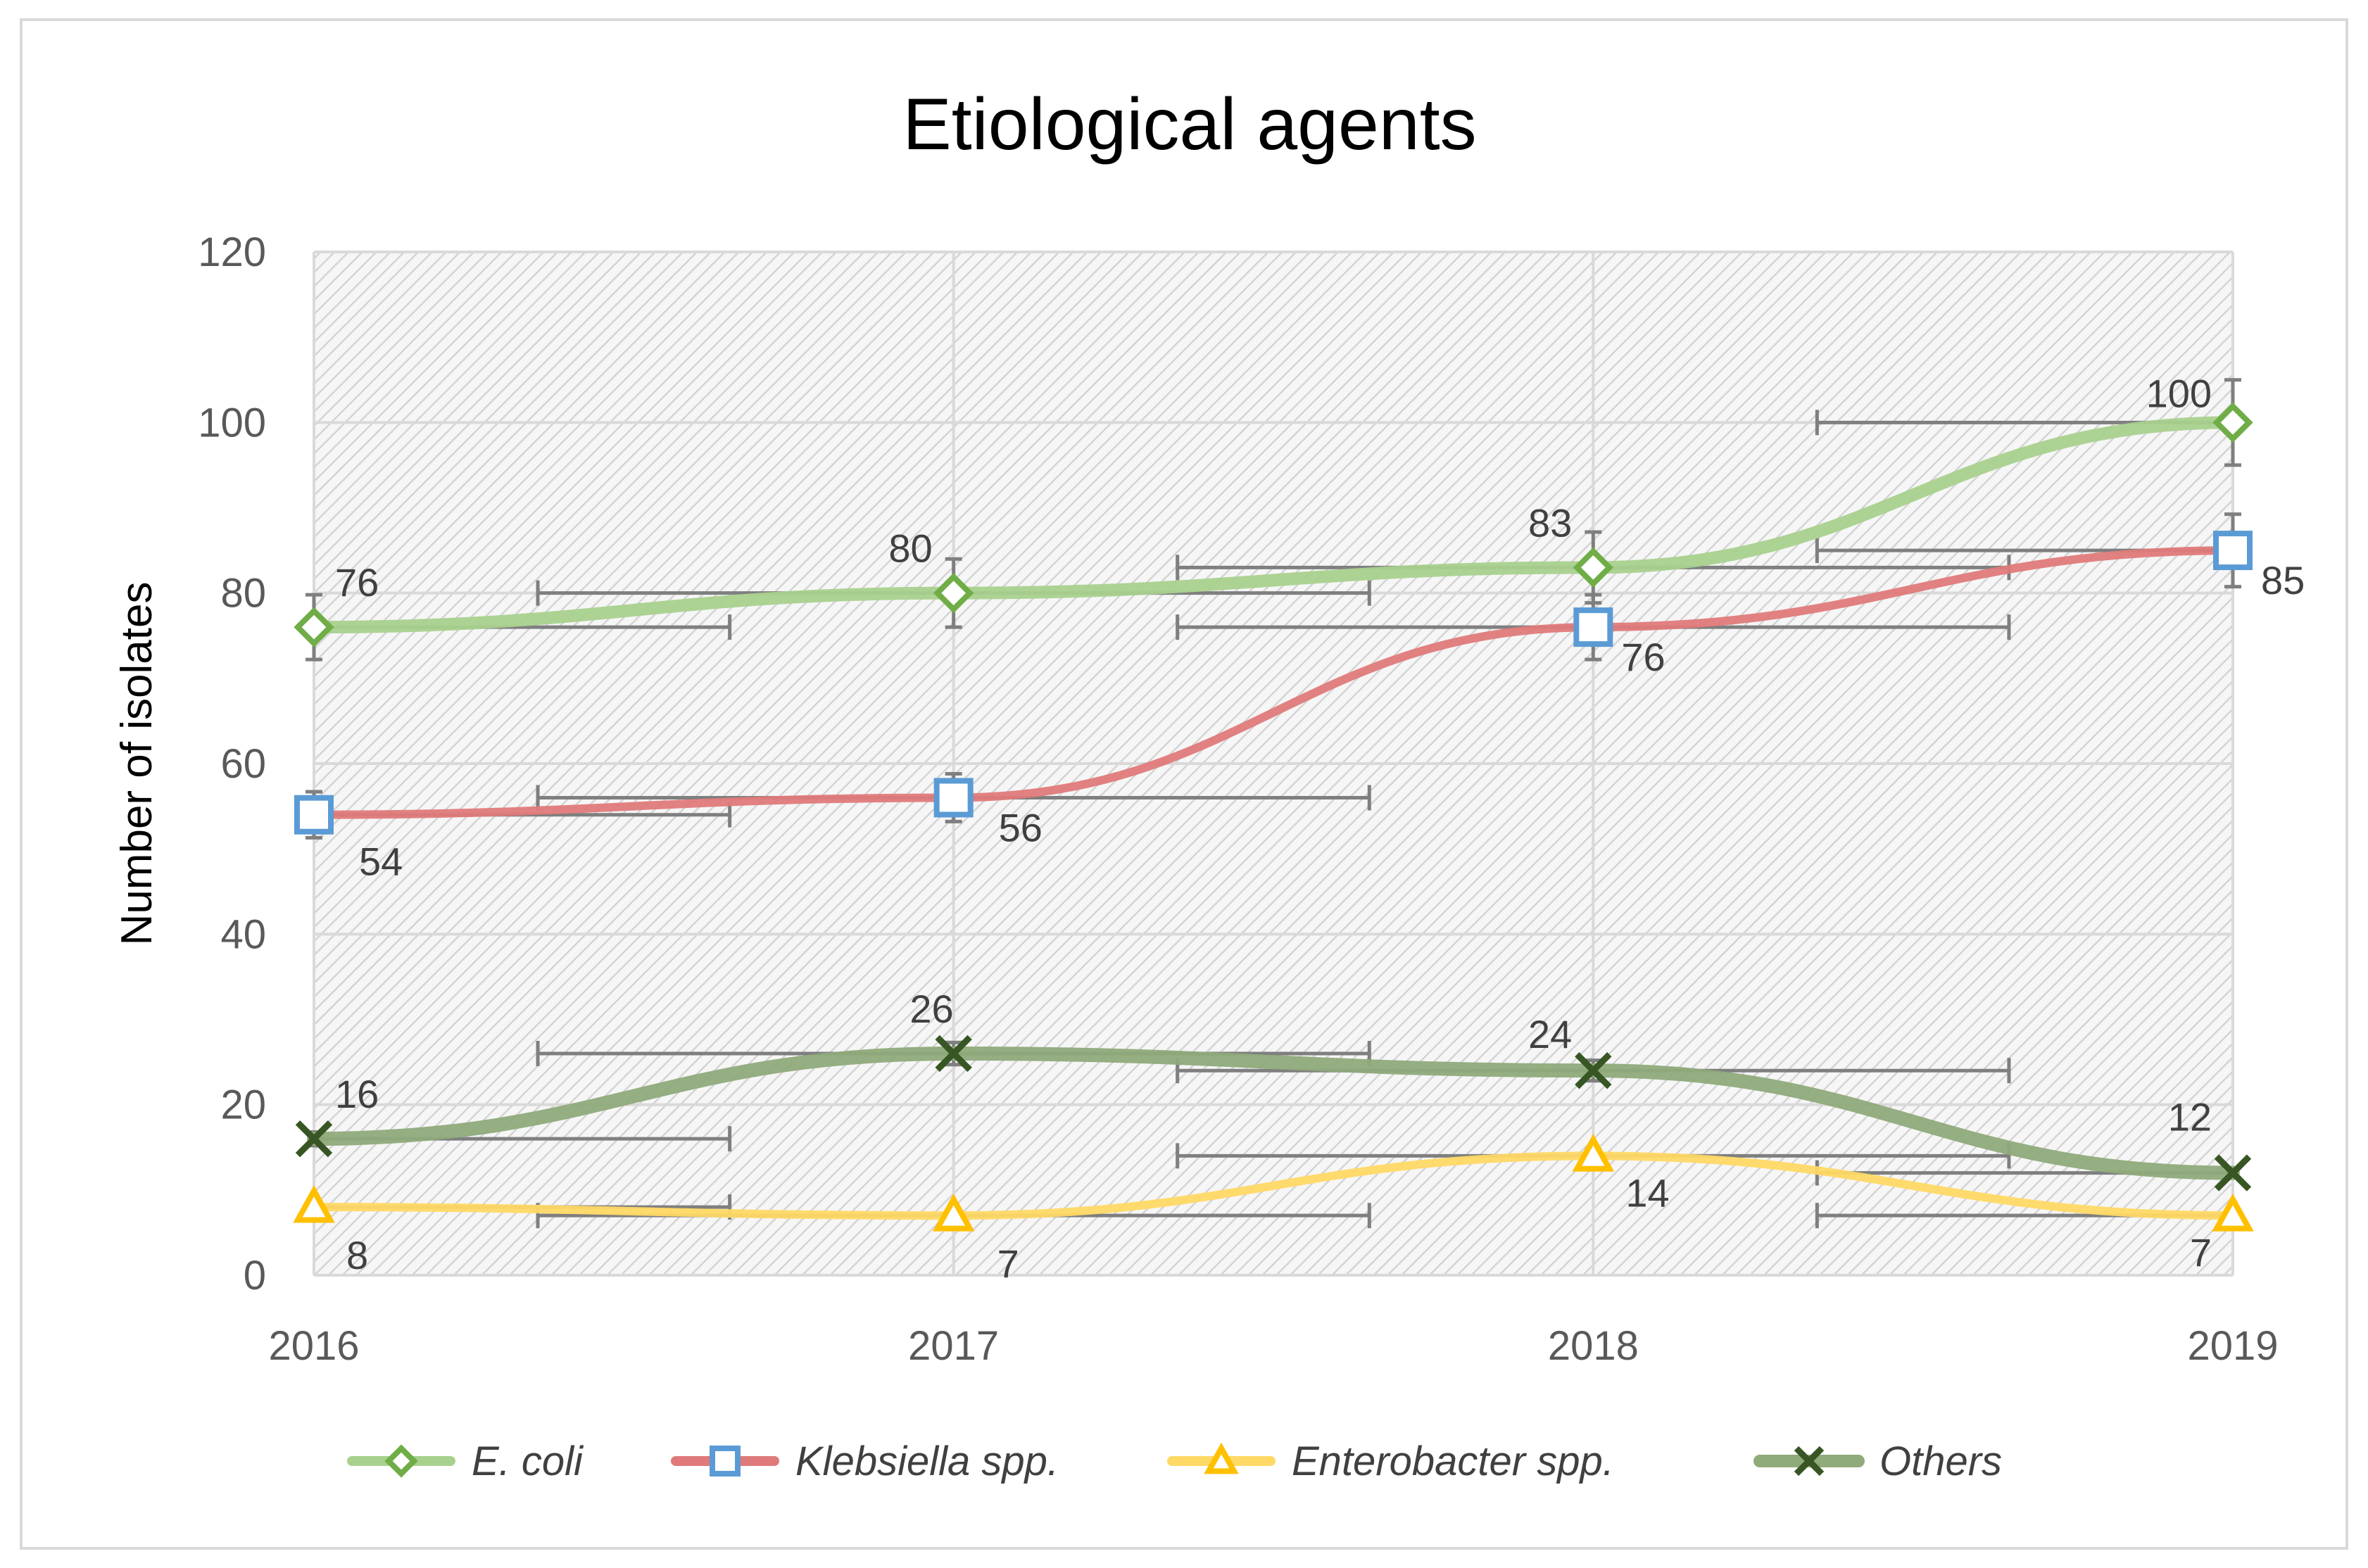 The width and height of the screenshot is (2368, 1568). Describe the element at coordinates (232, 423) in the screenshot. I see `y-tick-label: 100` at that location.